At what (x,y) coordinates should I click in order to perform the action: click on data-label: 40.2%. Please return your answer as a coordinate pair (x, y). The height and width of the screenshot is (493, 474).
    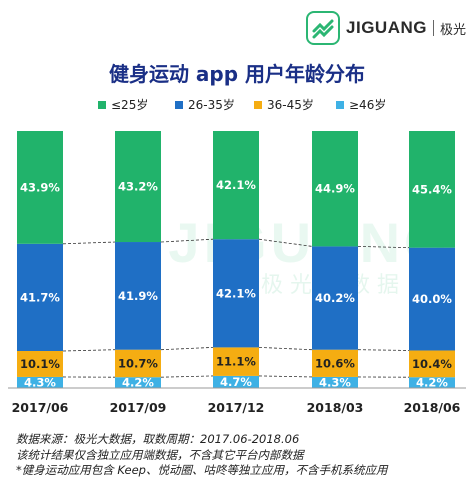
    Looking at the image, I should click on (335, 298).